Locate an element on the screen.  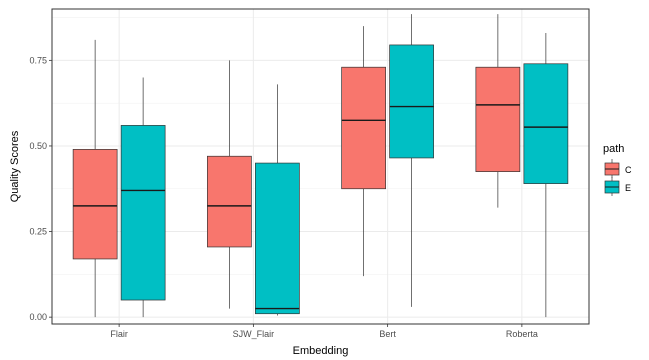
y-tick-label: 0.25 is located at coordinates (38, 232).